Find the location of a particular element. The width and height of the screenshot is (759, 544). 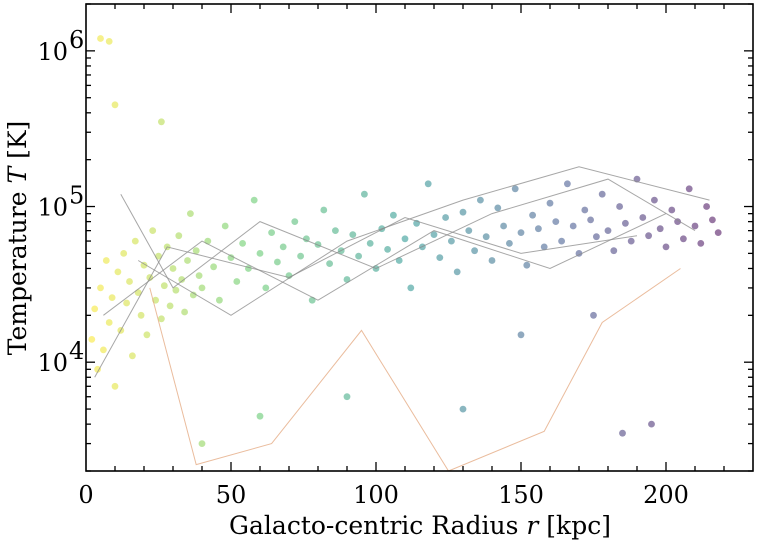

y-axis-label-variable: T is located at coordinates (17, 174).